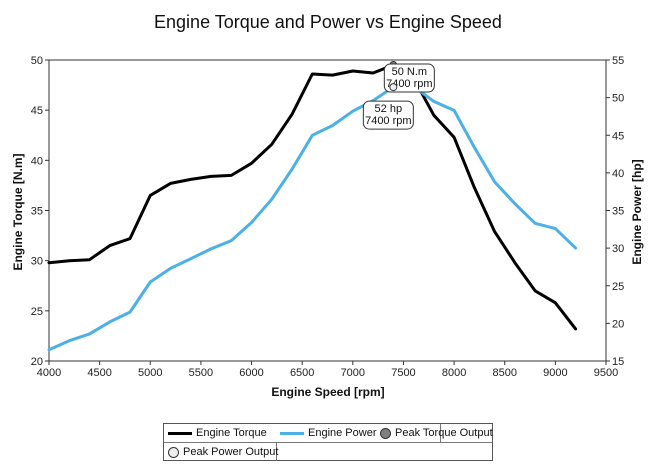  What do you see at coordinates (292, 433) in the screenshot?
I see `legend-swatch-power` at bounding box center [292, 433].